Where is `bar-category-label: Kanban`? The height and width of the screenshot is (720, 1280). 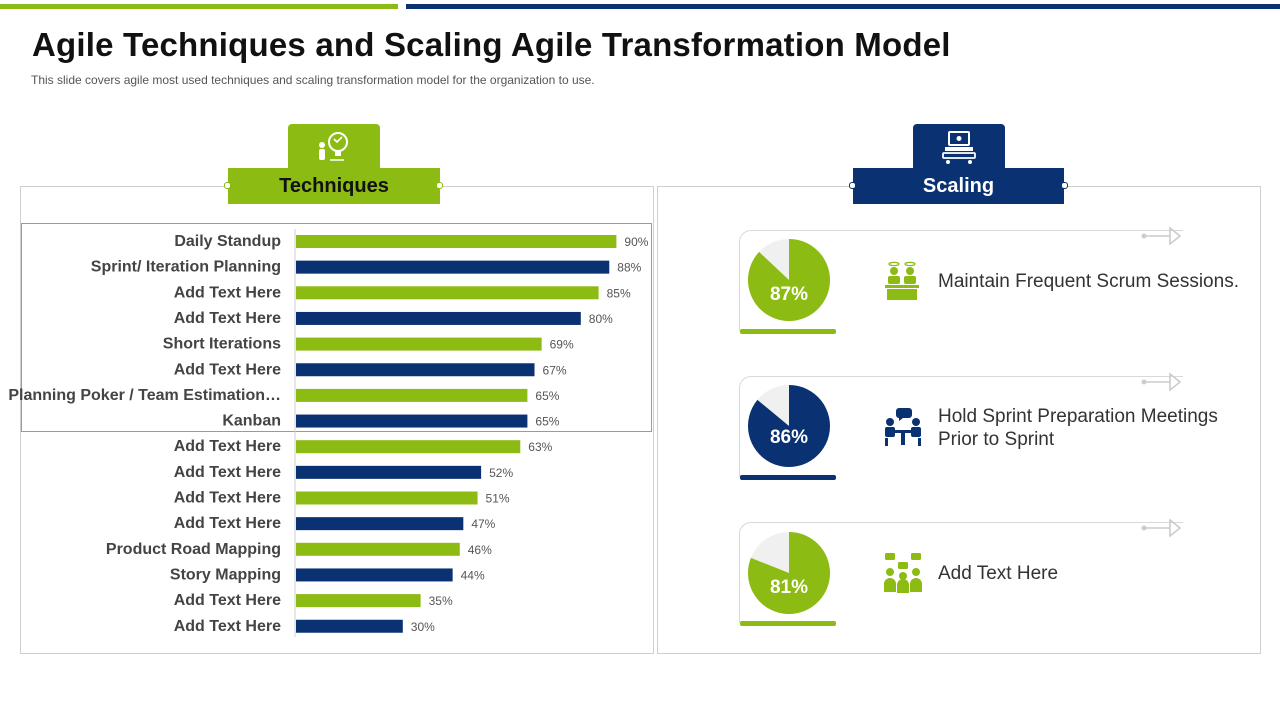 bar-category-label: Kanban is located at coordinates (251, 421).